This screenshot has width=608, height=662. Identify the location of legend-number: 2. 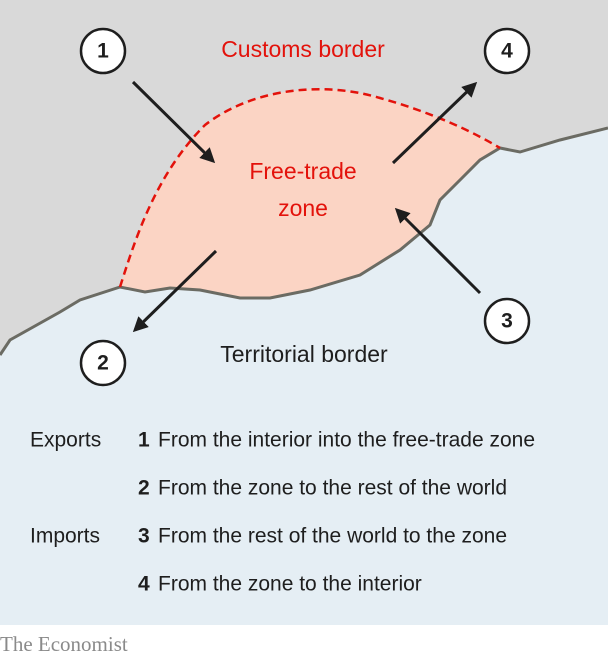
(144, 488).